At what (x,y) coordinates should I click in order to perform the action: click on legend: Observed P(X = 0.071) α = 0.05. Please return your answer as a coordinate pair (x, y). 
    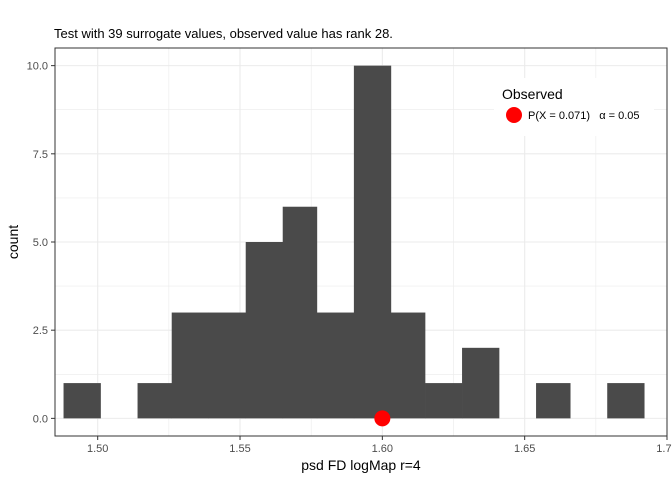
    Looking at the image, I should click on (574, 107).